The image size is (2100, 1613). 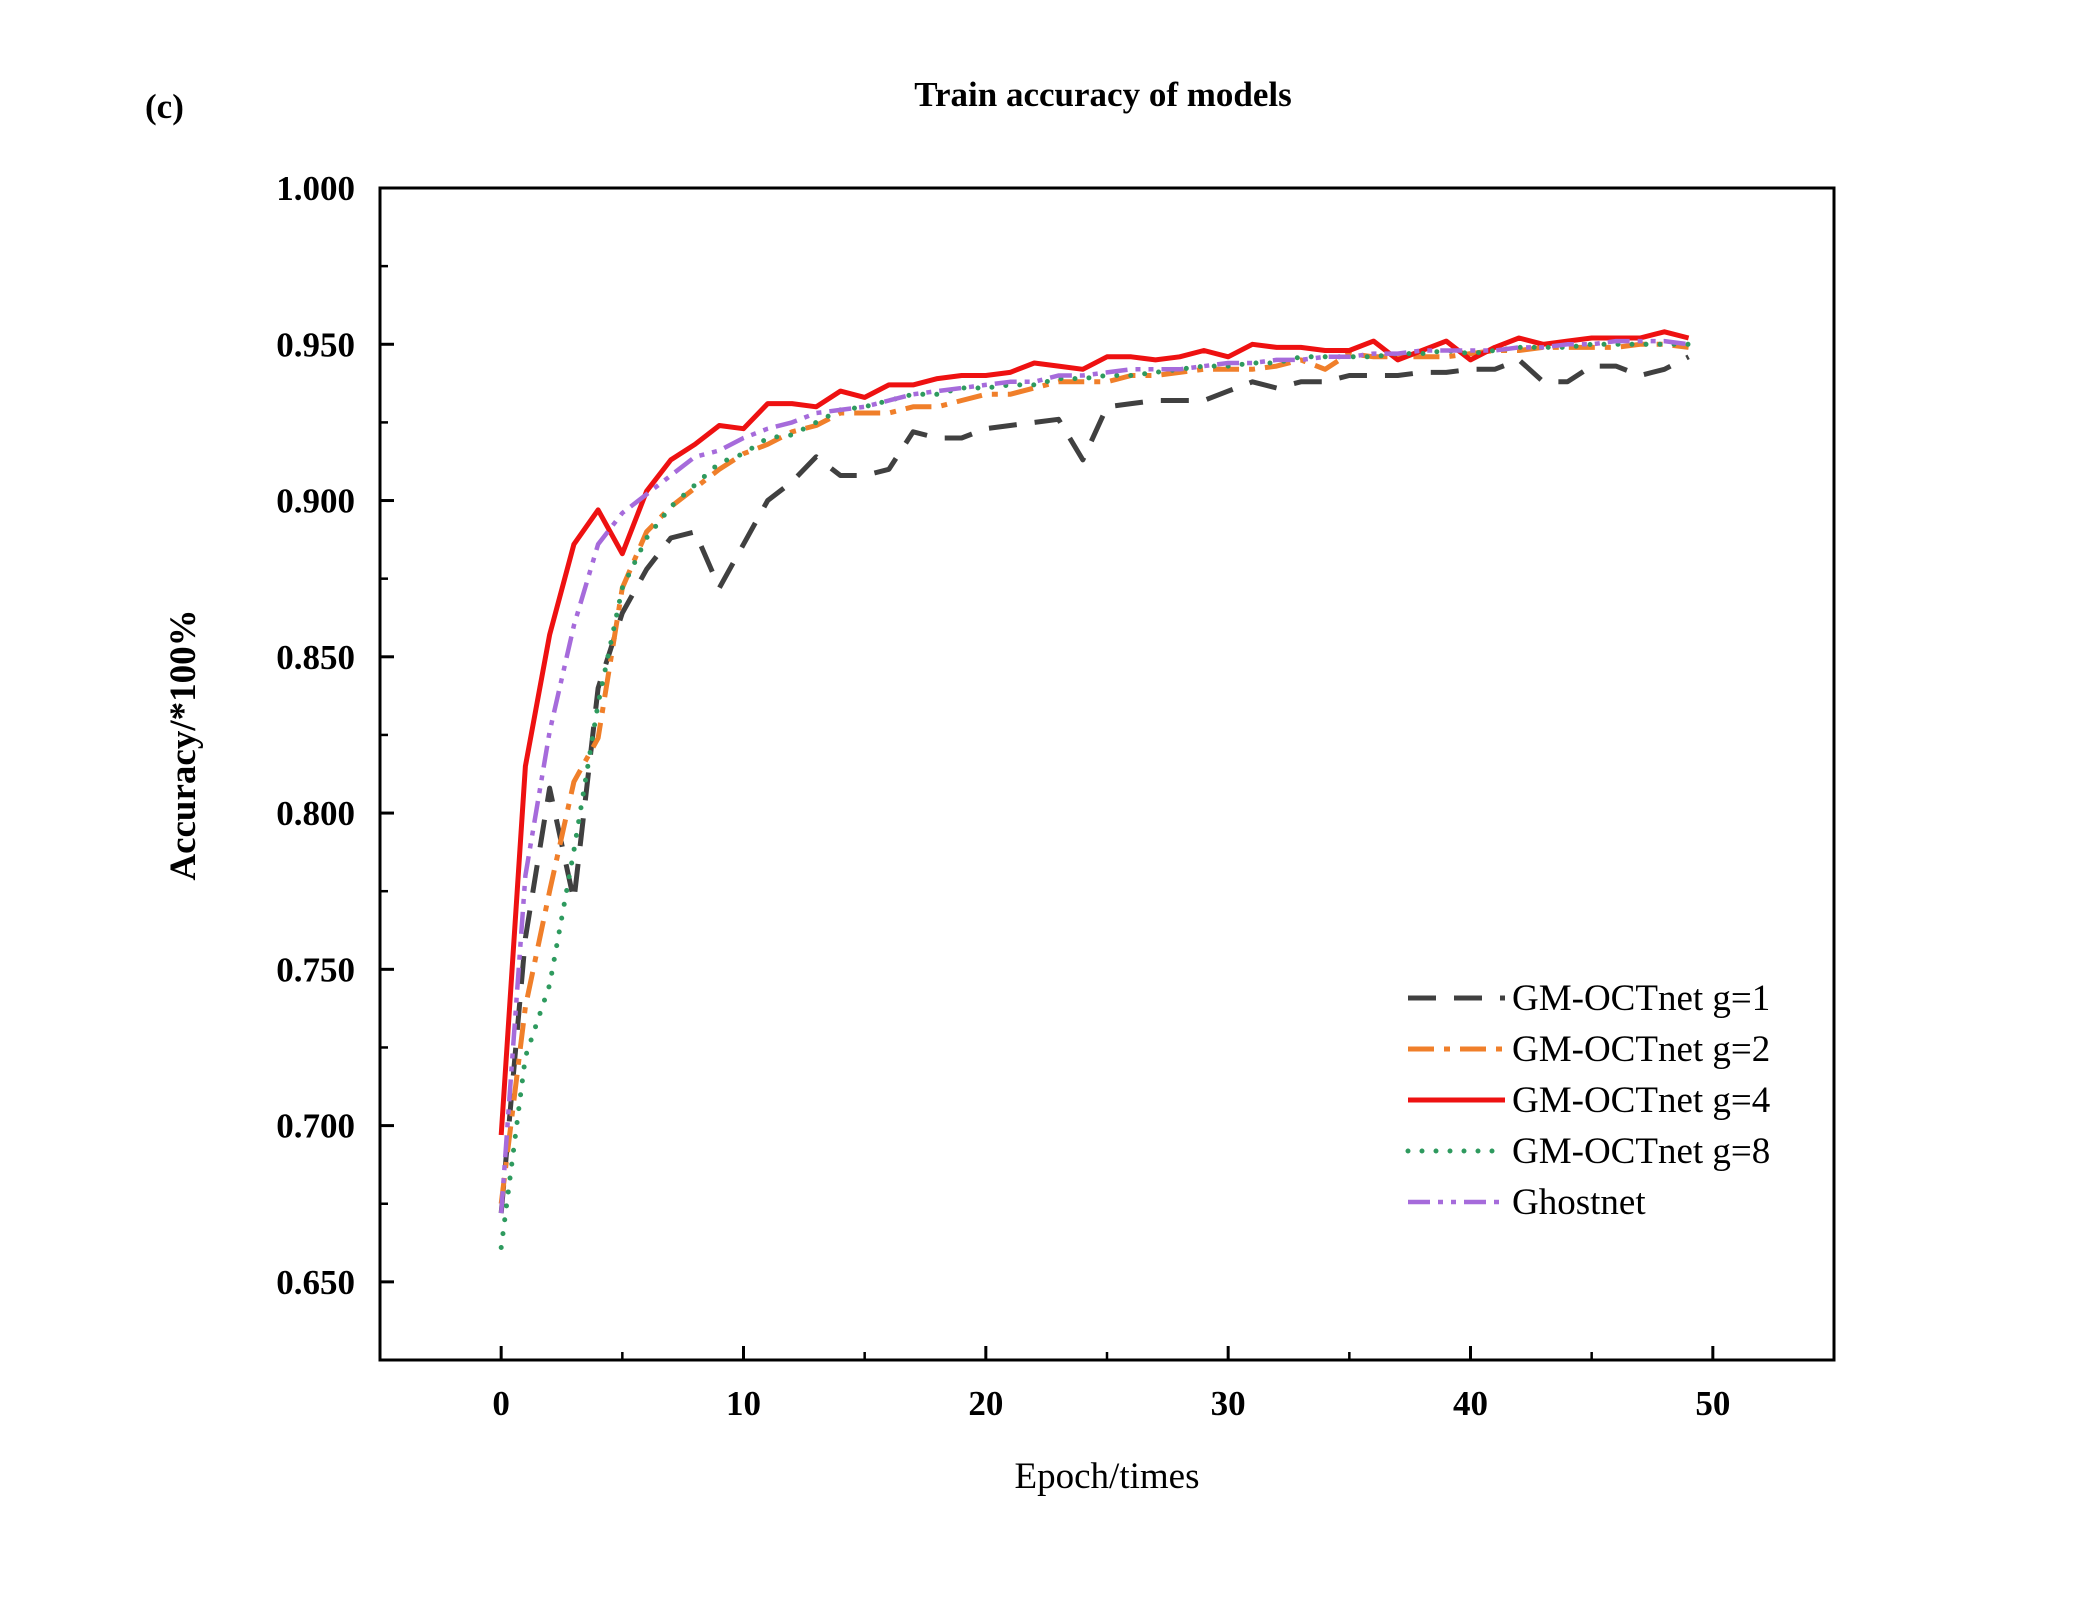 What do you see at coordinates (315, 501) in the screenshot?
I see `y-tick-label: 0.900` at bounding box center [315, 501].